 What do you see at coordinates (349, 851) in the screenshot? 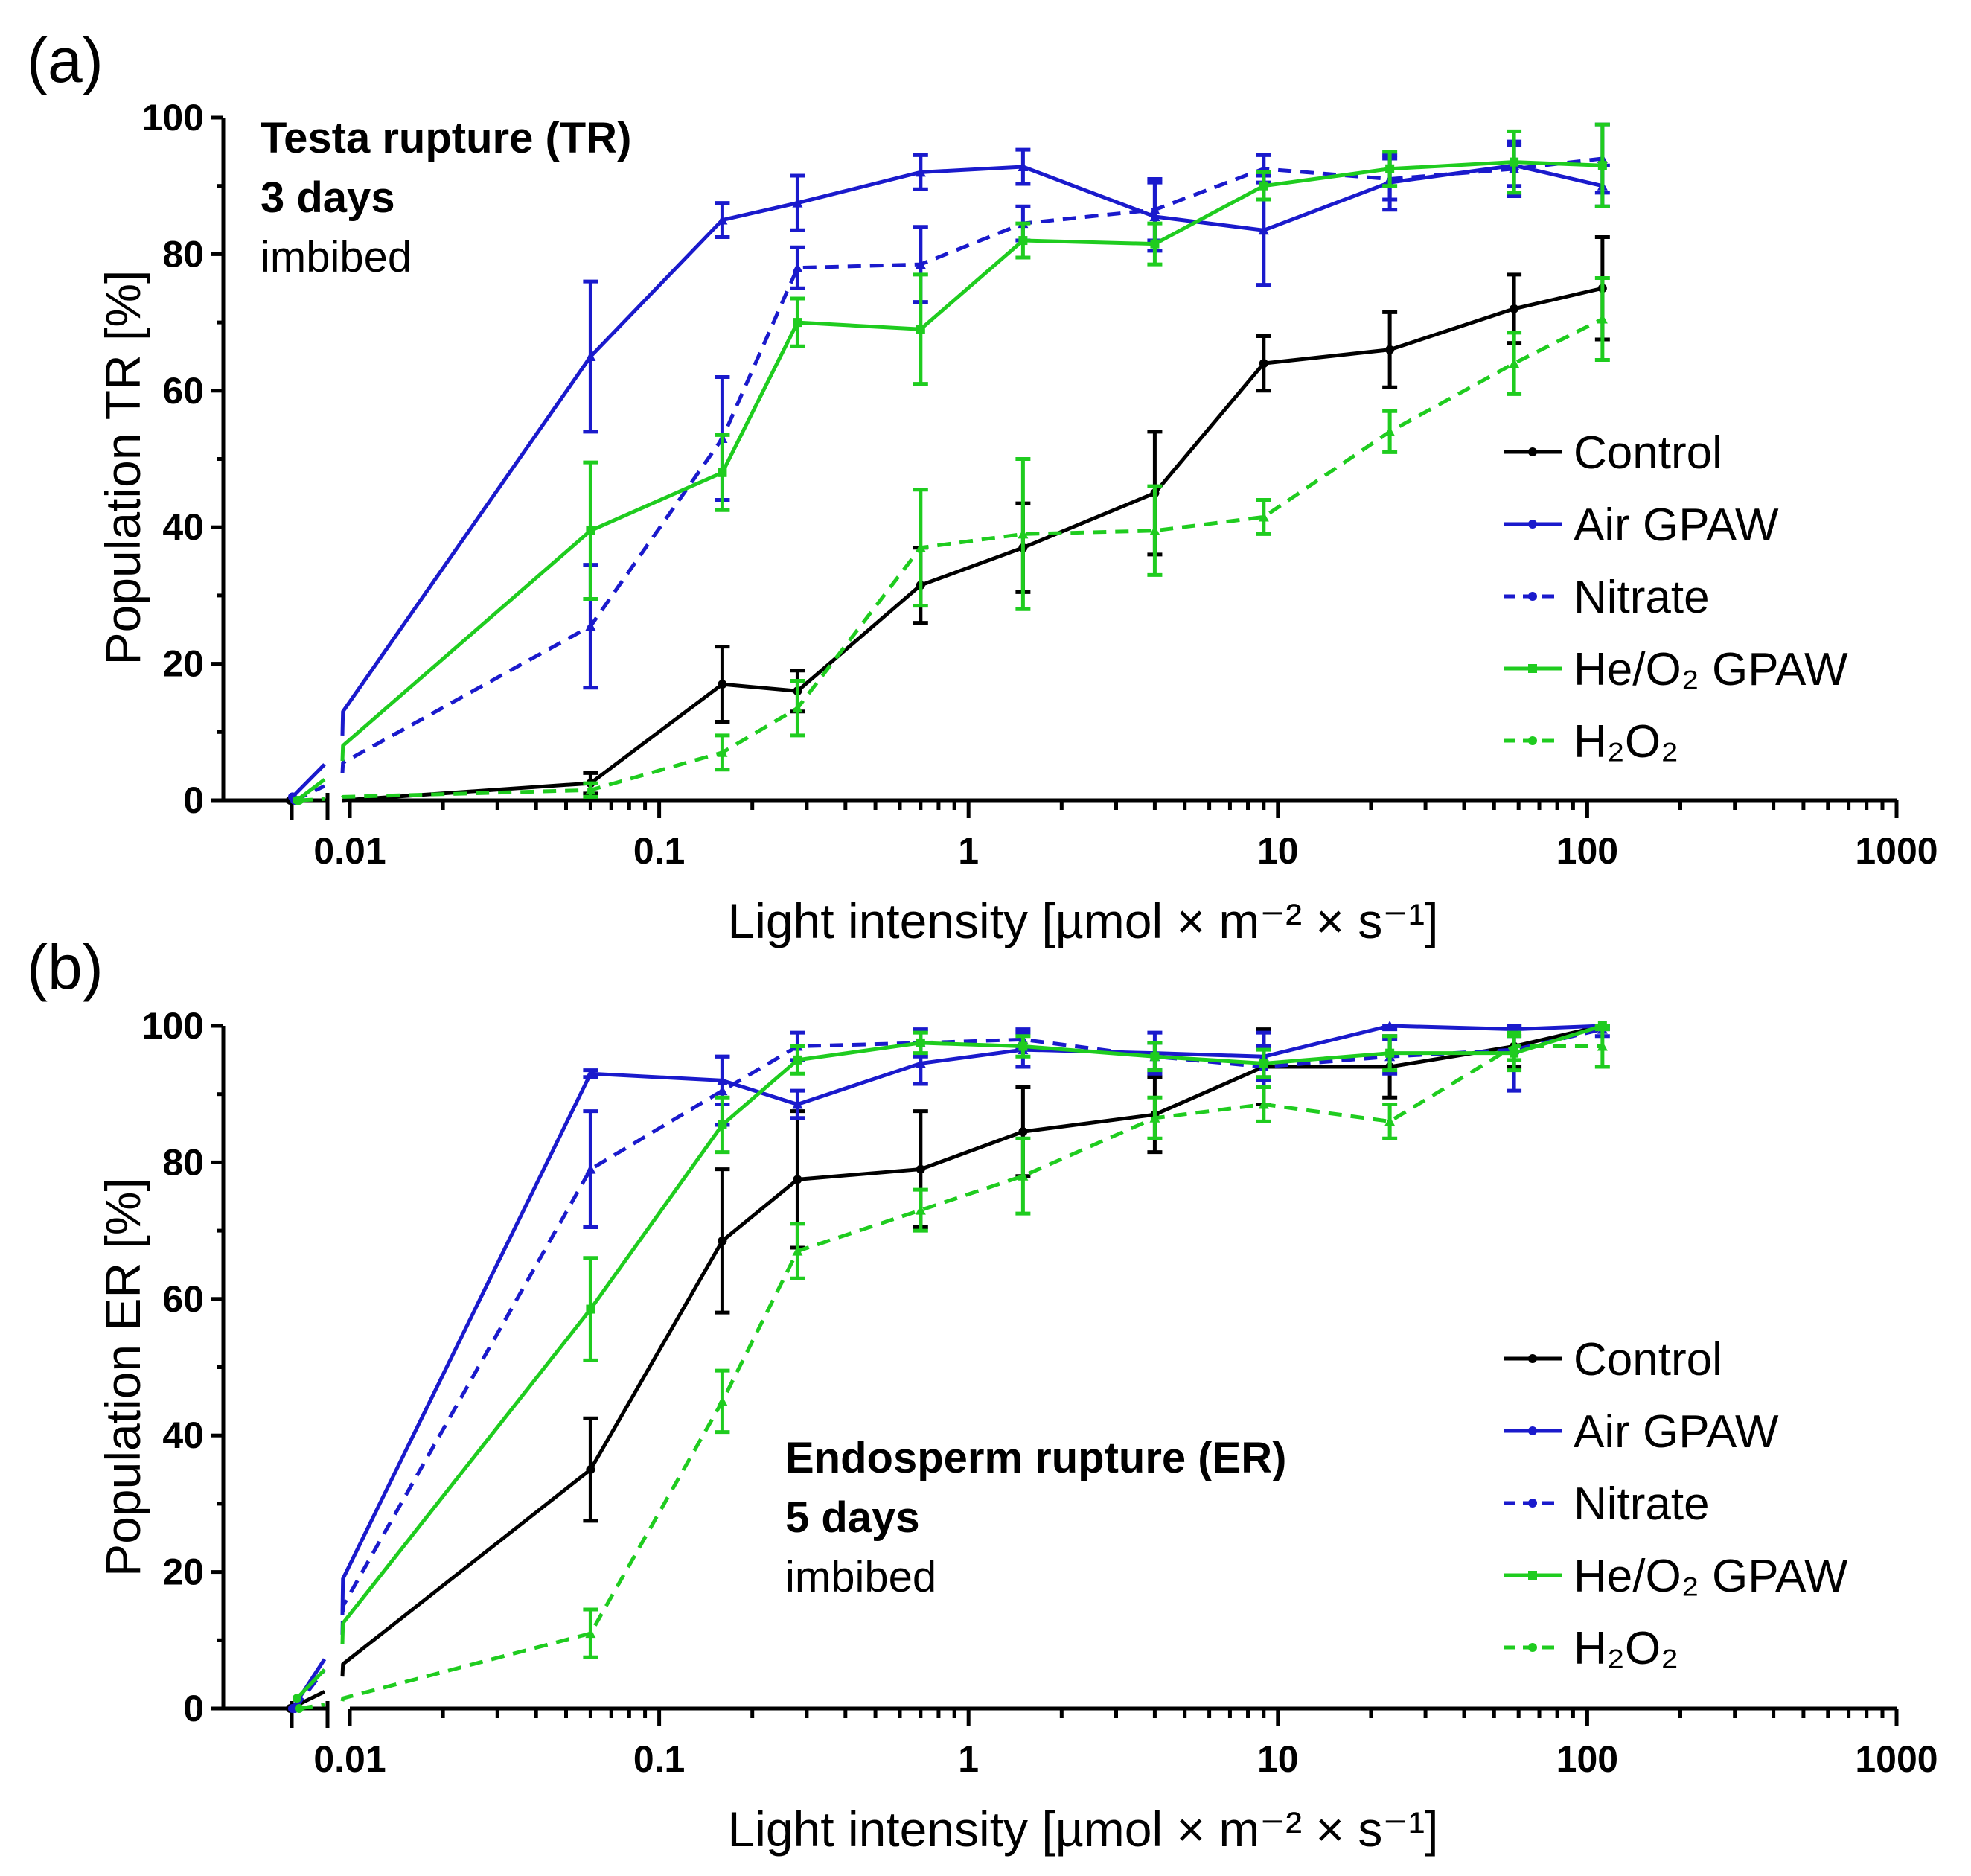
I see `x-tick-label: 0.01` at bounding box center [349, 851].